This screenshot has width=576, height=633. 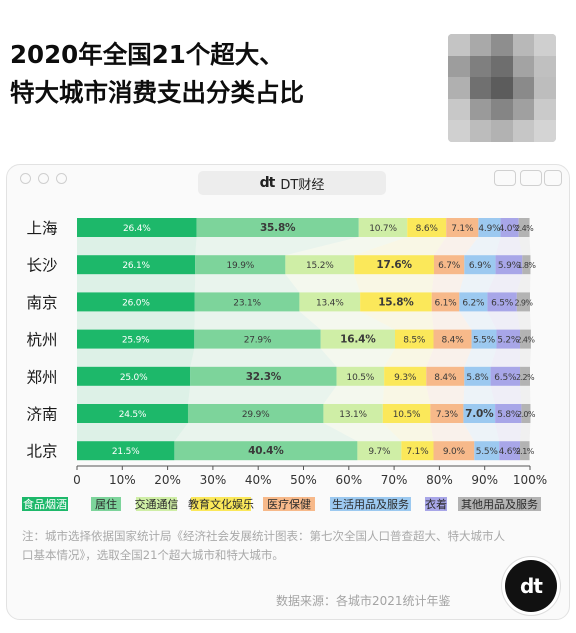 I want to click on data-label: 19.9%, so click(x=241, y=266).